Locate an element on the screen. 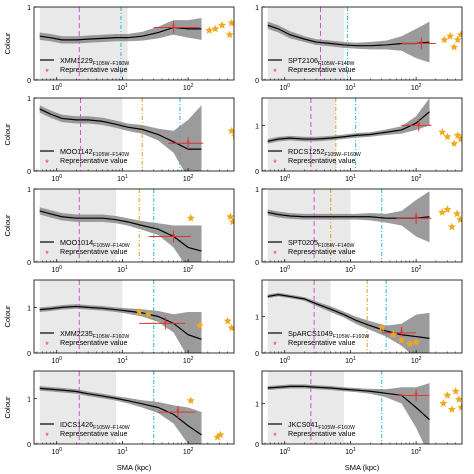  legend-line-label: JKCS041F105W−F160W is located at coordinates (321, 425).